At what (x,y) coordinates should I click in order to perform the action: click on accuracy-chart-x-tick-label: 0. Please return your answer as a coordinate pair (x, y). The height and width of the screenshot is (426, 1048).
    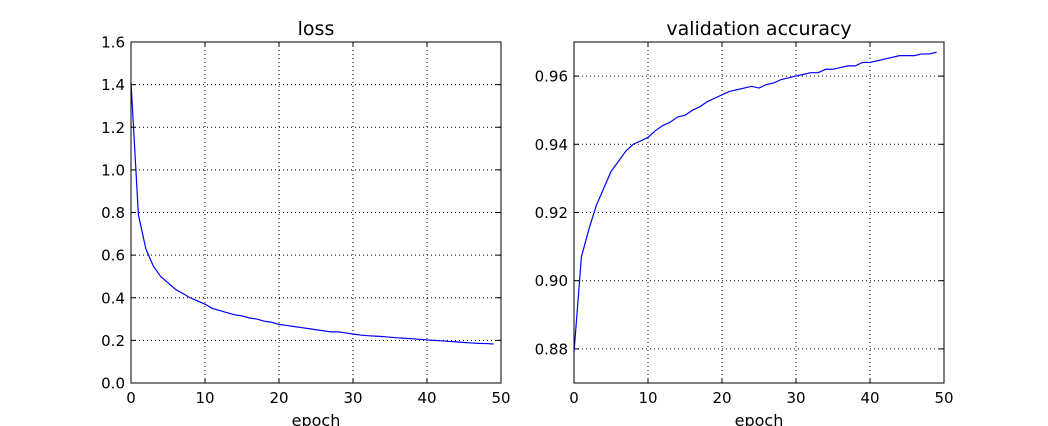
    Looking at the image, I should click on (574, 398).